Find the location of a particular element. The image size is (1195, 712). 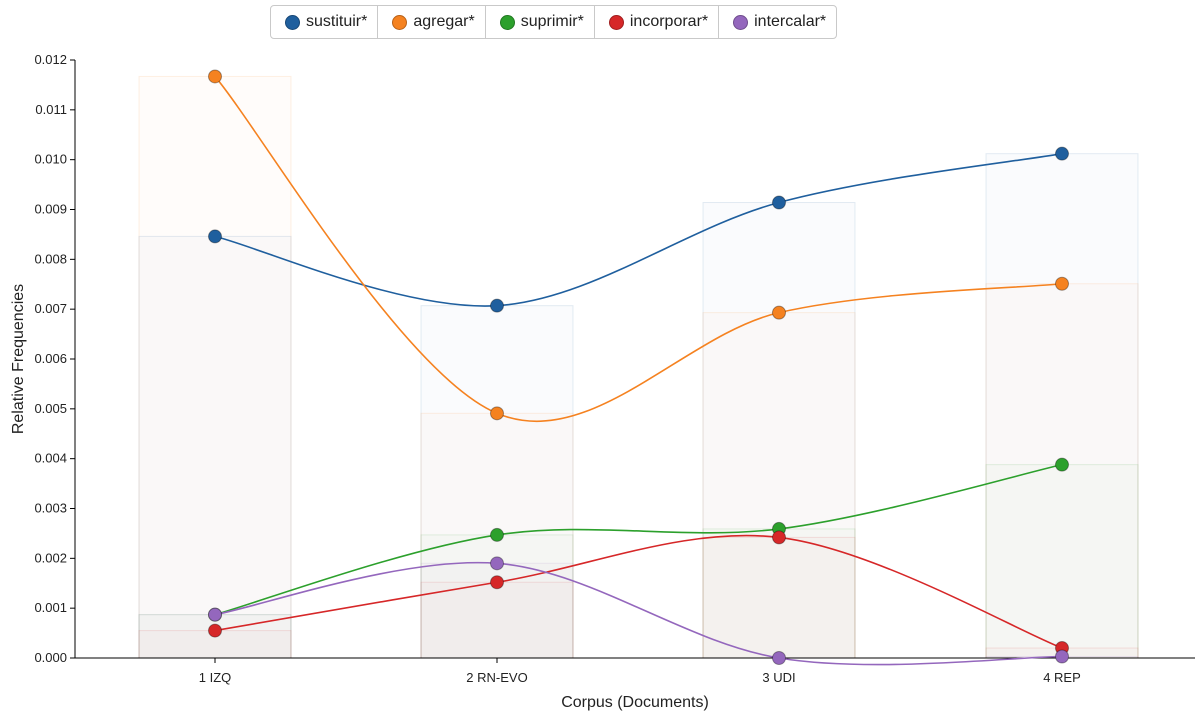

y-tick-label: 0.006 is located at coordinates (50, 358).